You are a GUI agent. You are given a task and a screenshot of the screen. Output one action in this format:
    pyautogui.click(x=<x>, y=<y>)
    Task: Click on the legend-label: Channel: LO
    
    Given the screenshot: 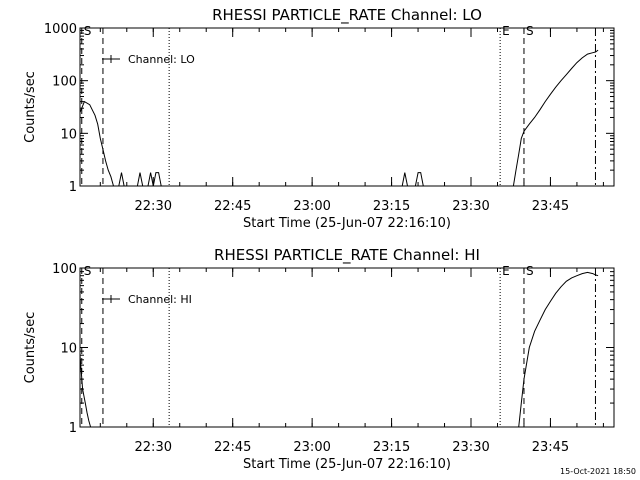 What is the action you would take?
    pyautogui.click(x=161, y=59)
    